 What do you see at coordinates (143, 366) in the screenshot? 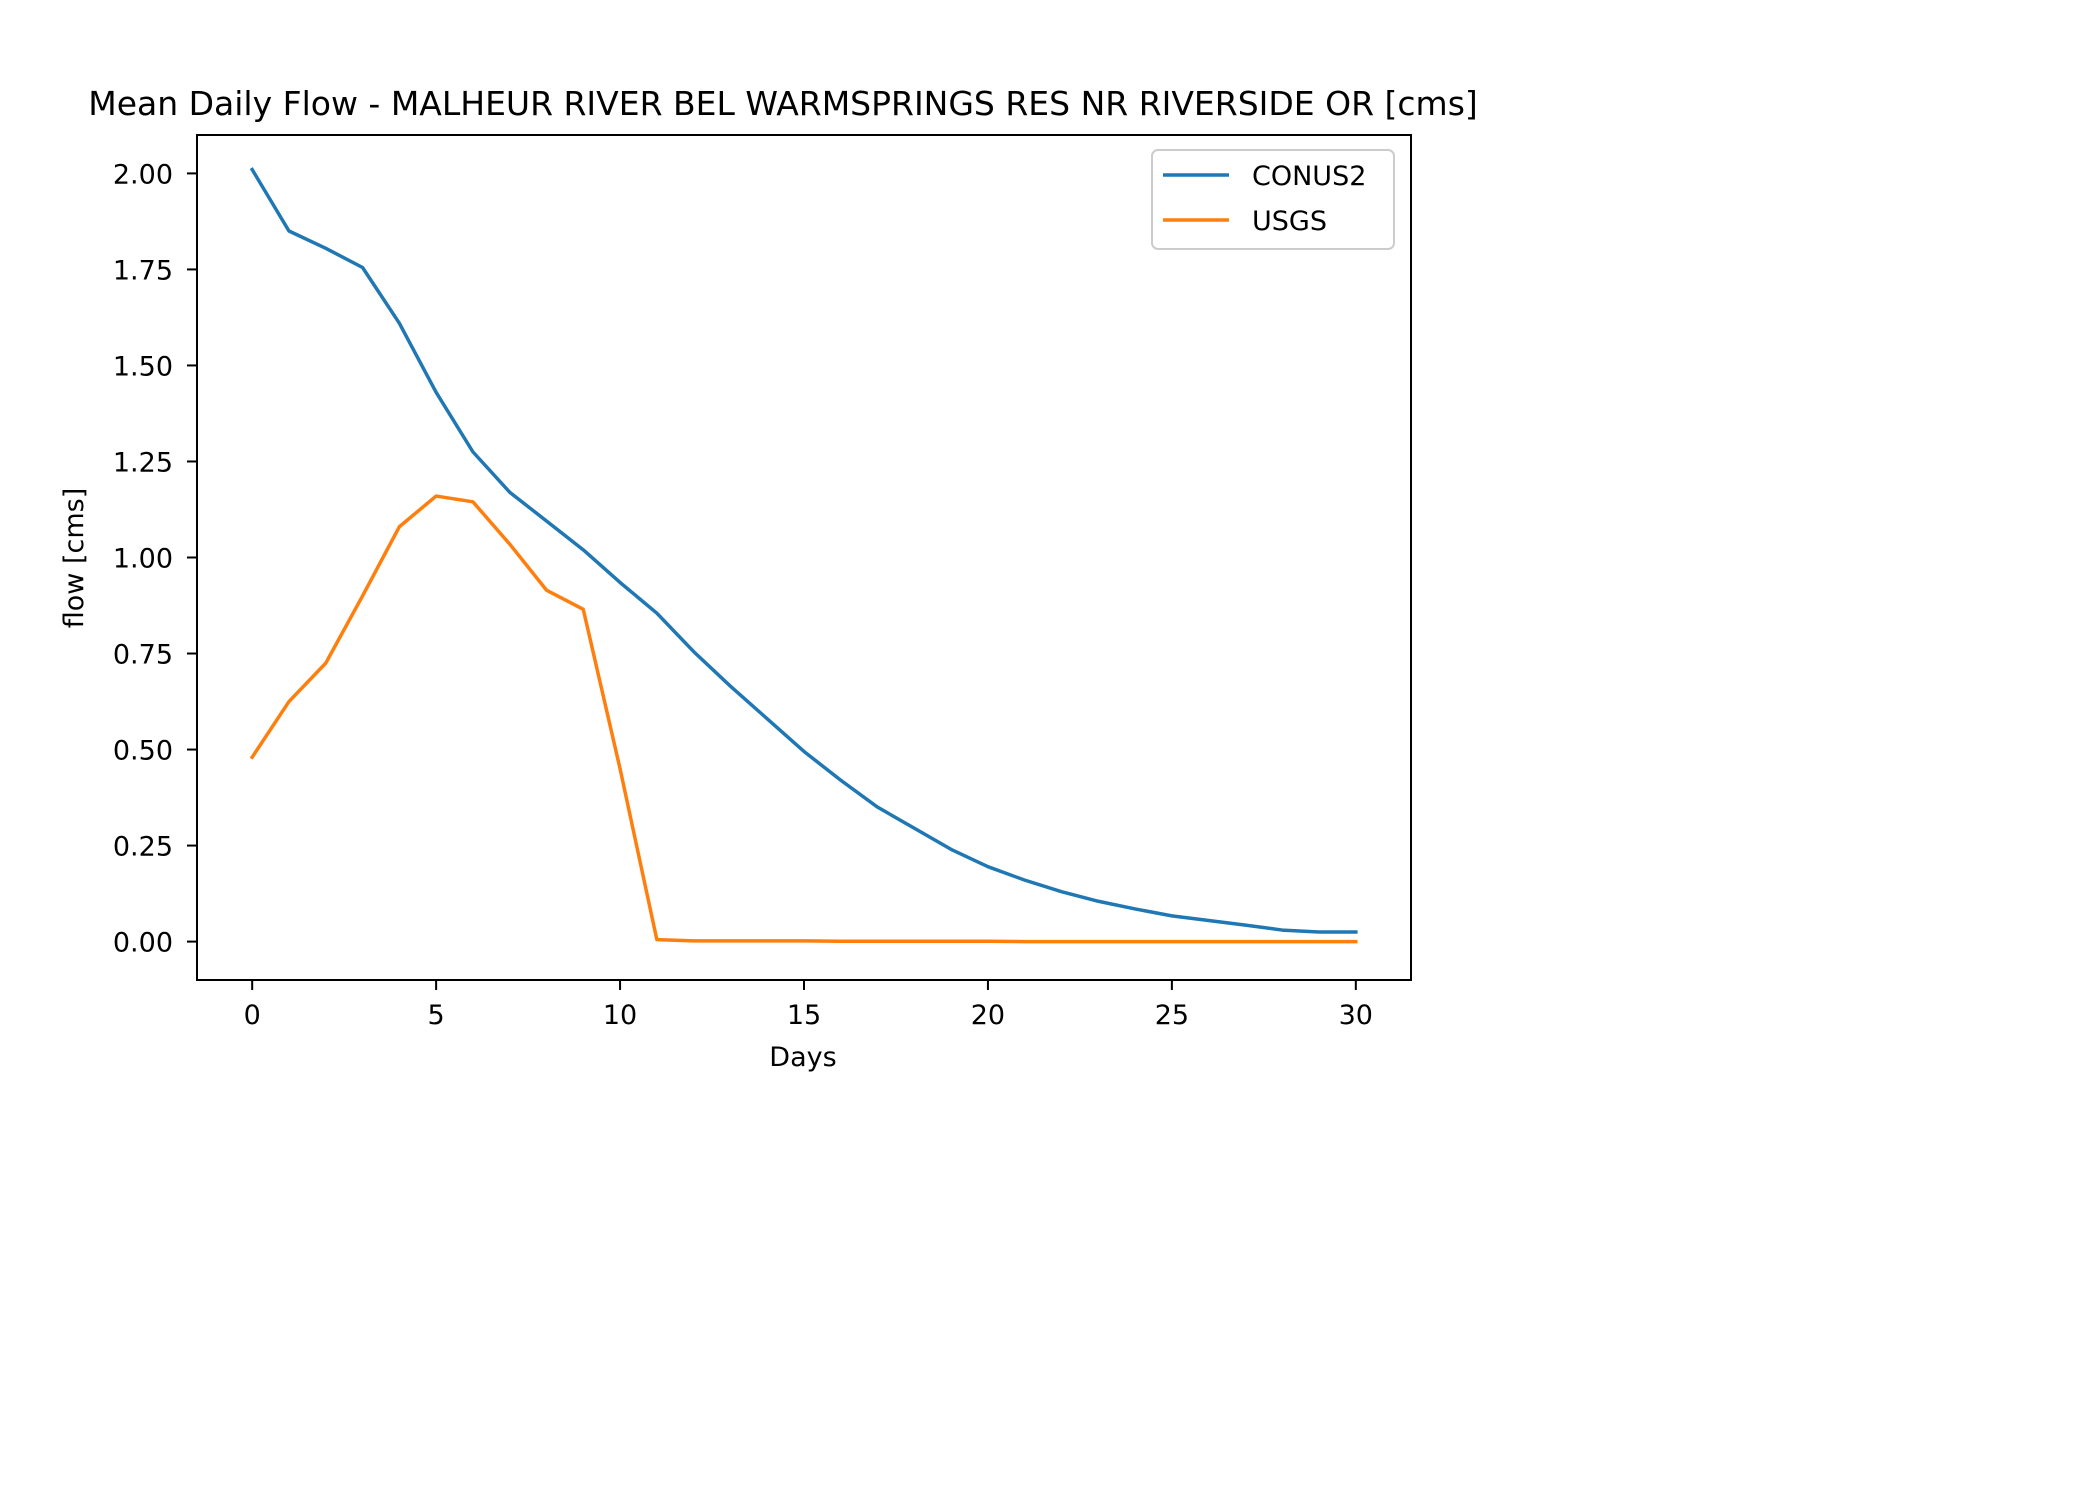
I see `y-tick-label: 1.50` at bounding box center [143, 366].